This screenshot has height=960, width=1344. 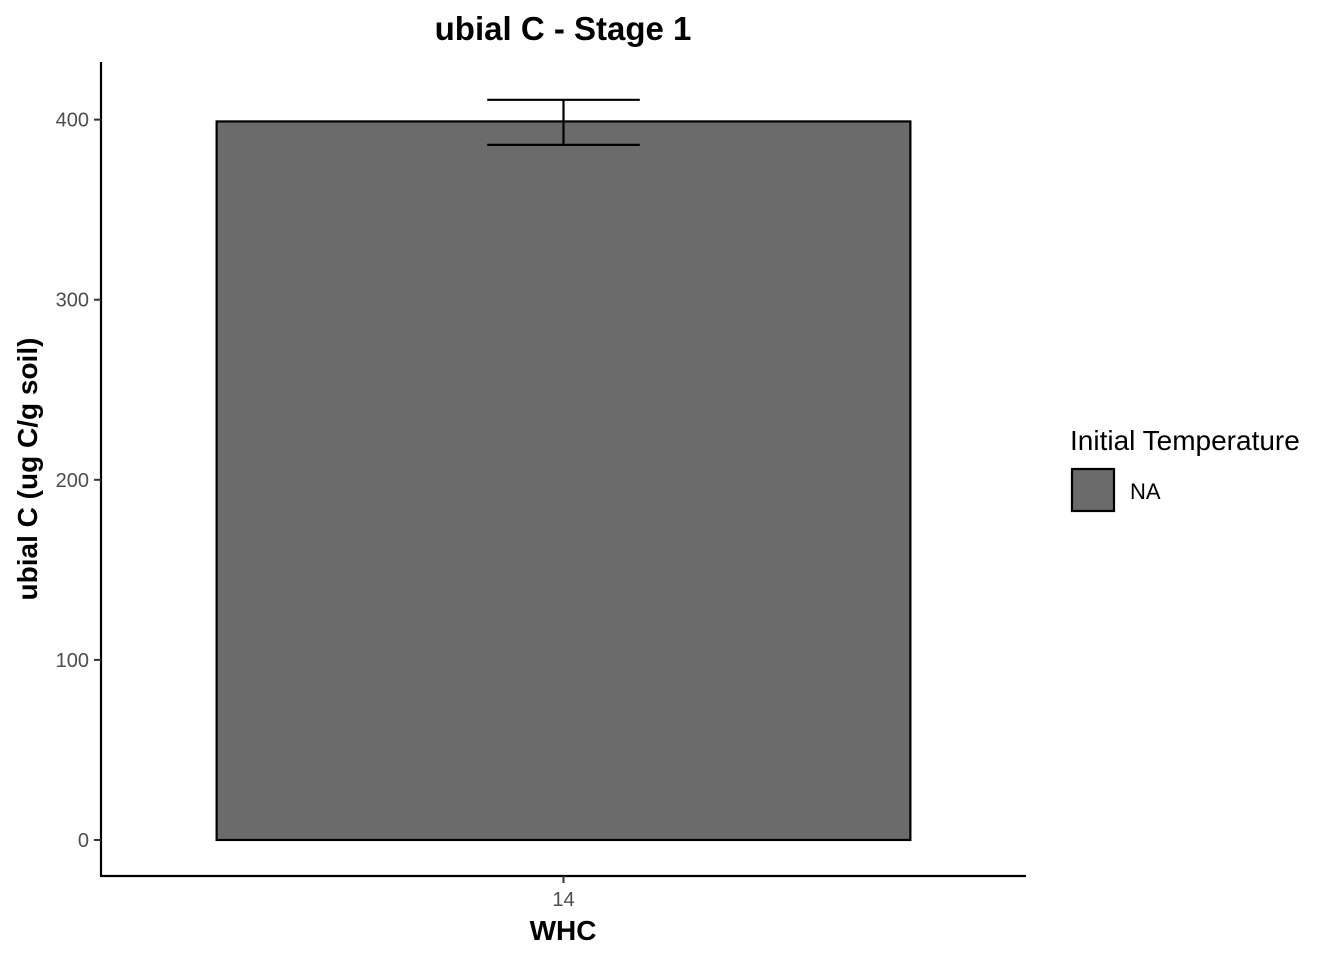 I want to click on legend-label: NA, so click(x=1145, y=491).